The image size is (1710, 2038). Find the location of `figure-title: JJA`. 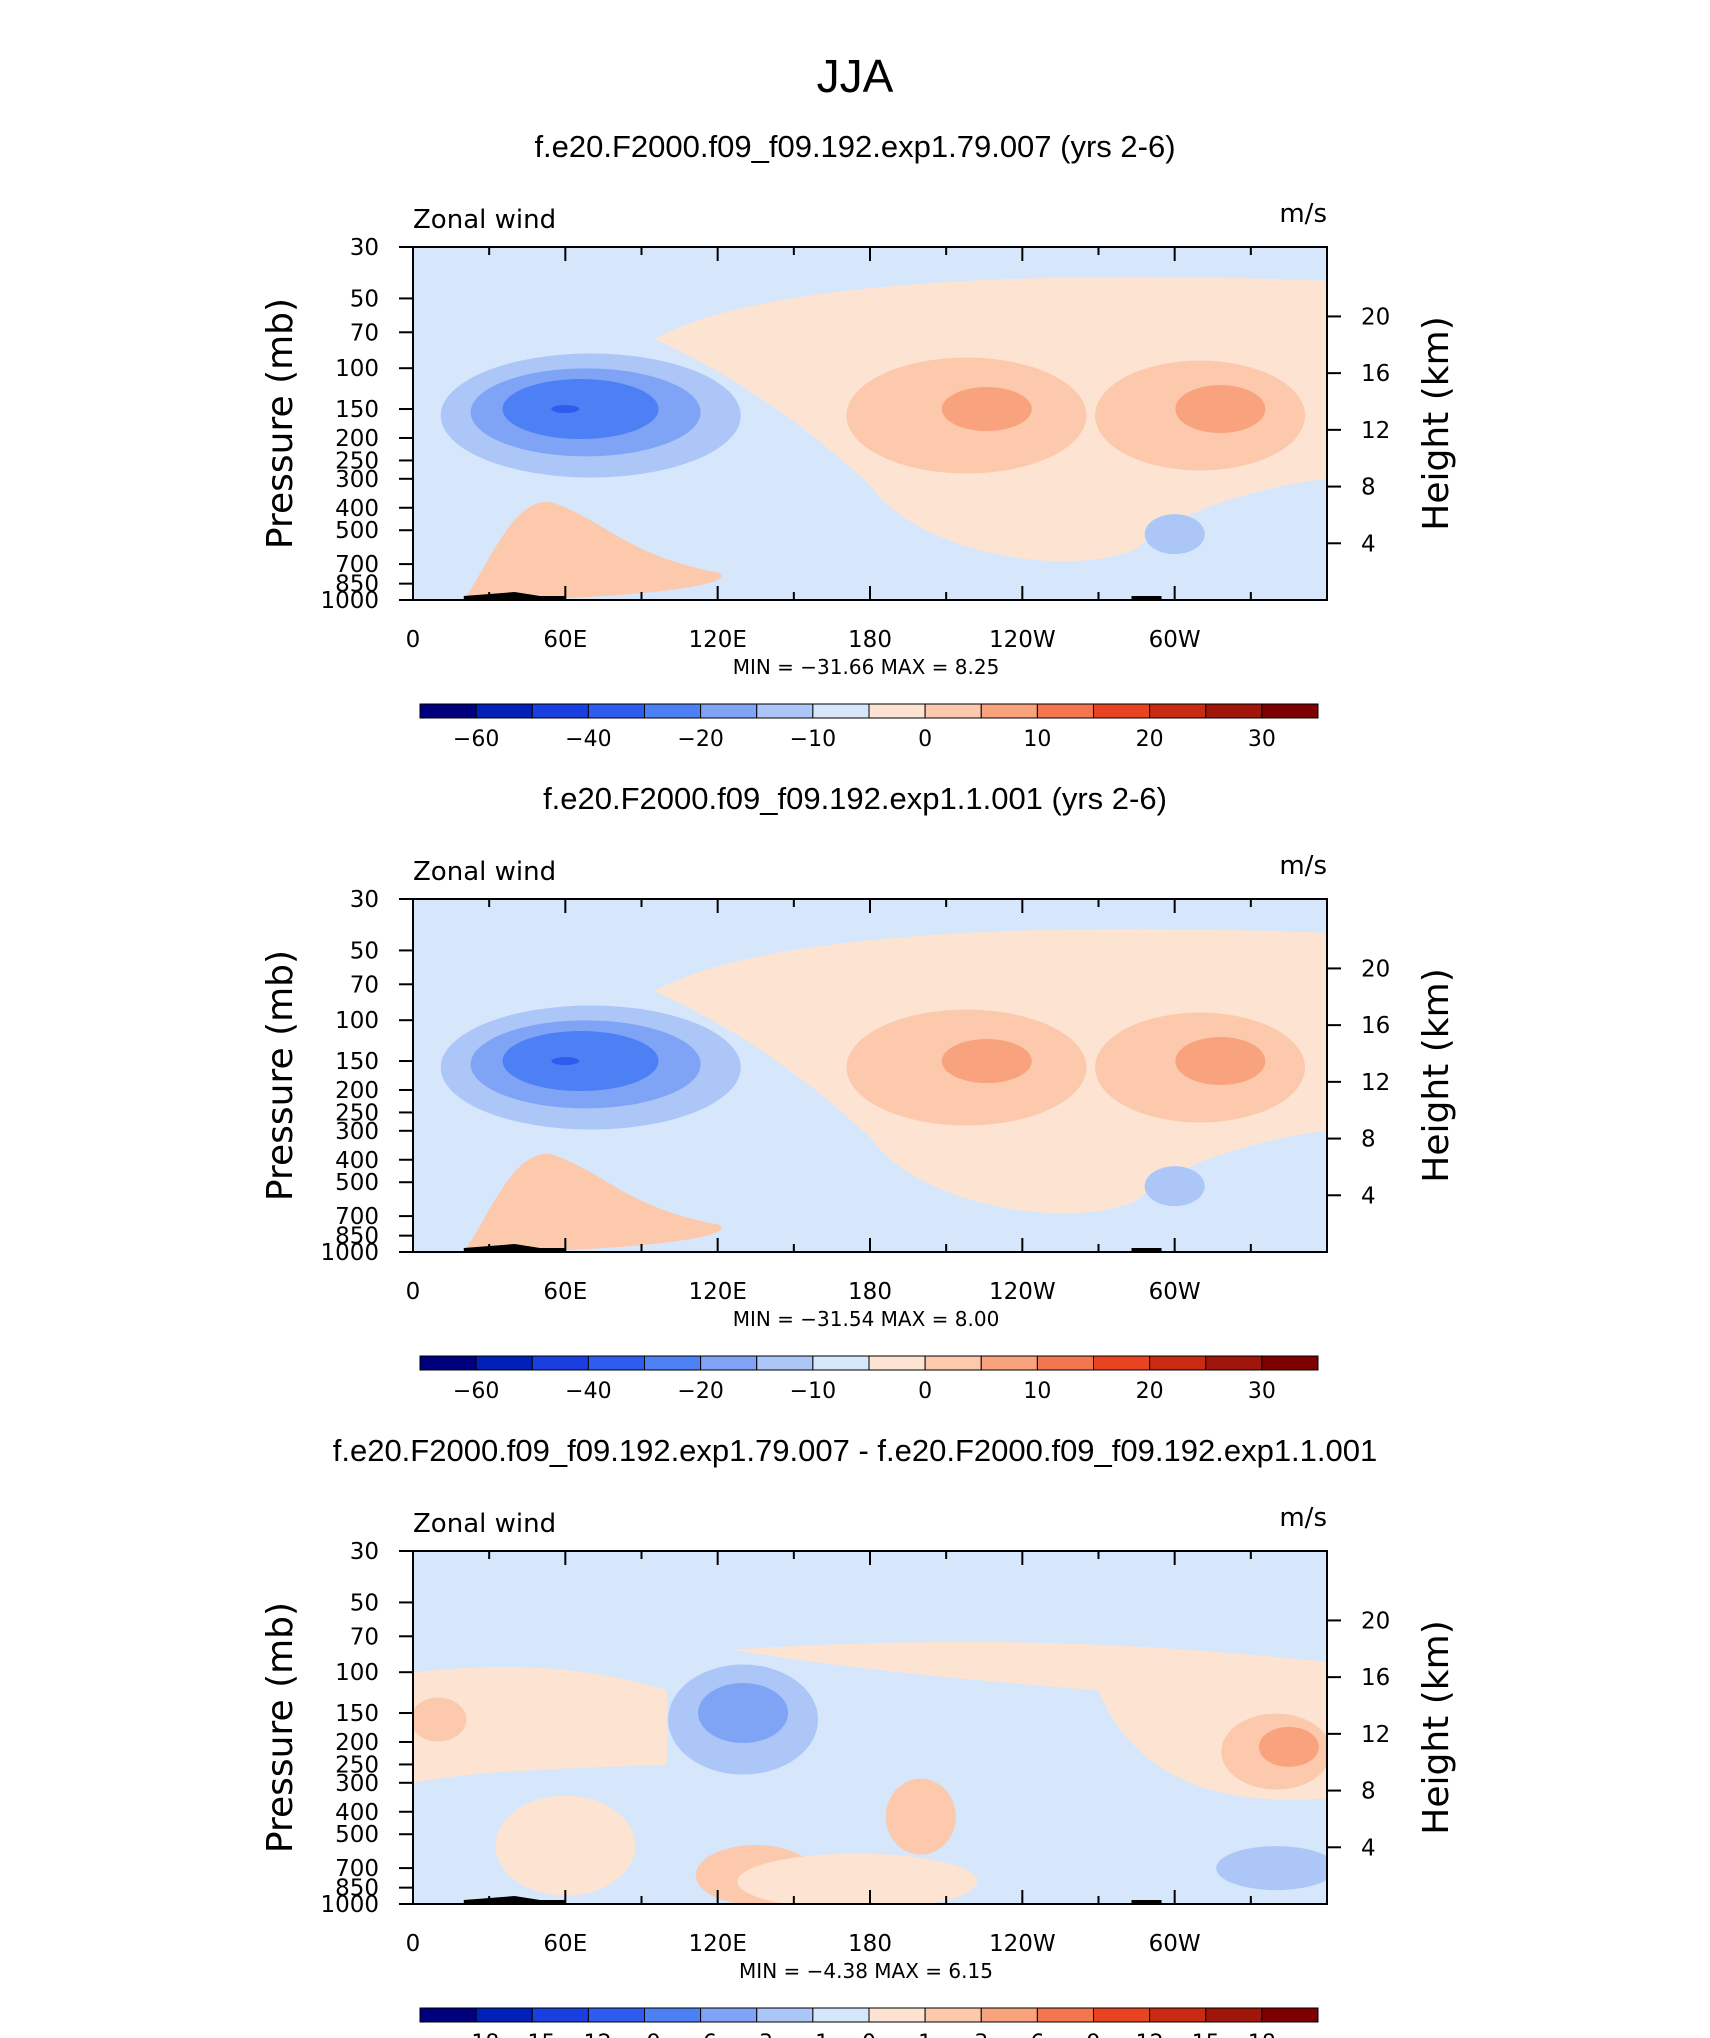

figure-title: JJA is located at coordinates (855, 76).